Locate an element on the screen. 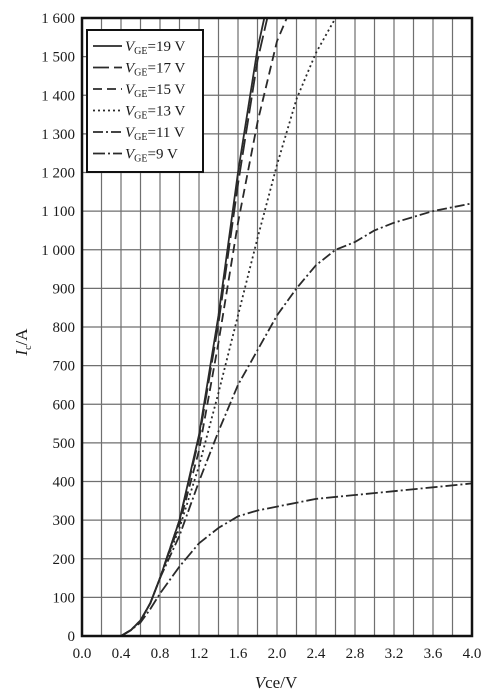 The height and width of the screenshot is (698, 500). y-tick-label: 1 300 is located at coordinates (58, 135).